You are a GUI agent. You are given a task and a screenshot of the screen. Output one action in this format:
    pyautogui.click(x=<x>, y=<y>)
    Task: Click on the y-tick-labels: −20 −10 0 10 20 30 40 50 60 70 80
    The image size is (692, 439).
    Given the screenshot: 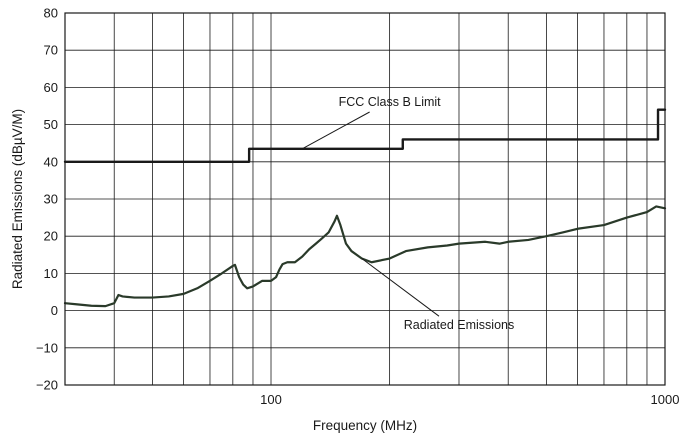 What is the action you would take?
    pyautogui.click(x=47, y=199)
    